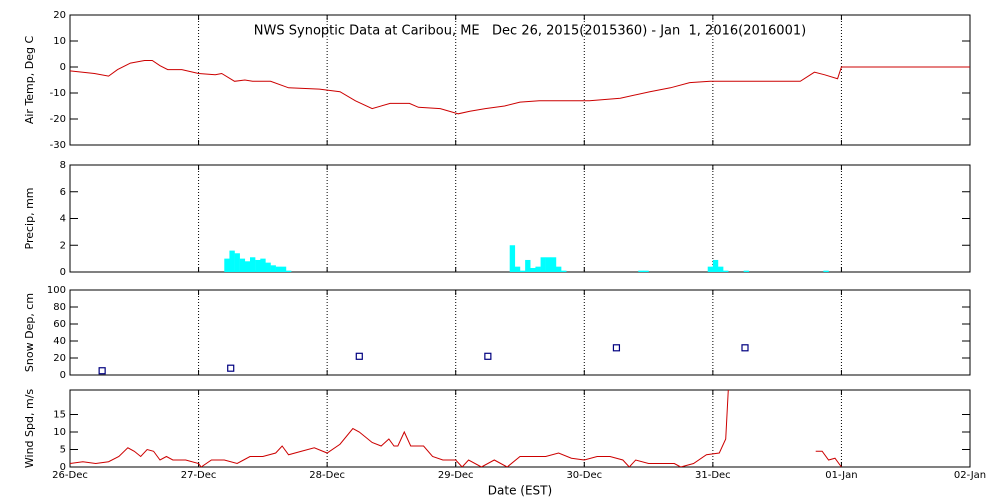 The width and height of the screenshot is (1000, 500). What do you see at coordinates (29, 80) in the screenshot?
I see `y-axis-label: Air Temp, Deg C` at bounding box center [29, 80].